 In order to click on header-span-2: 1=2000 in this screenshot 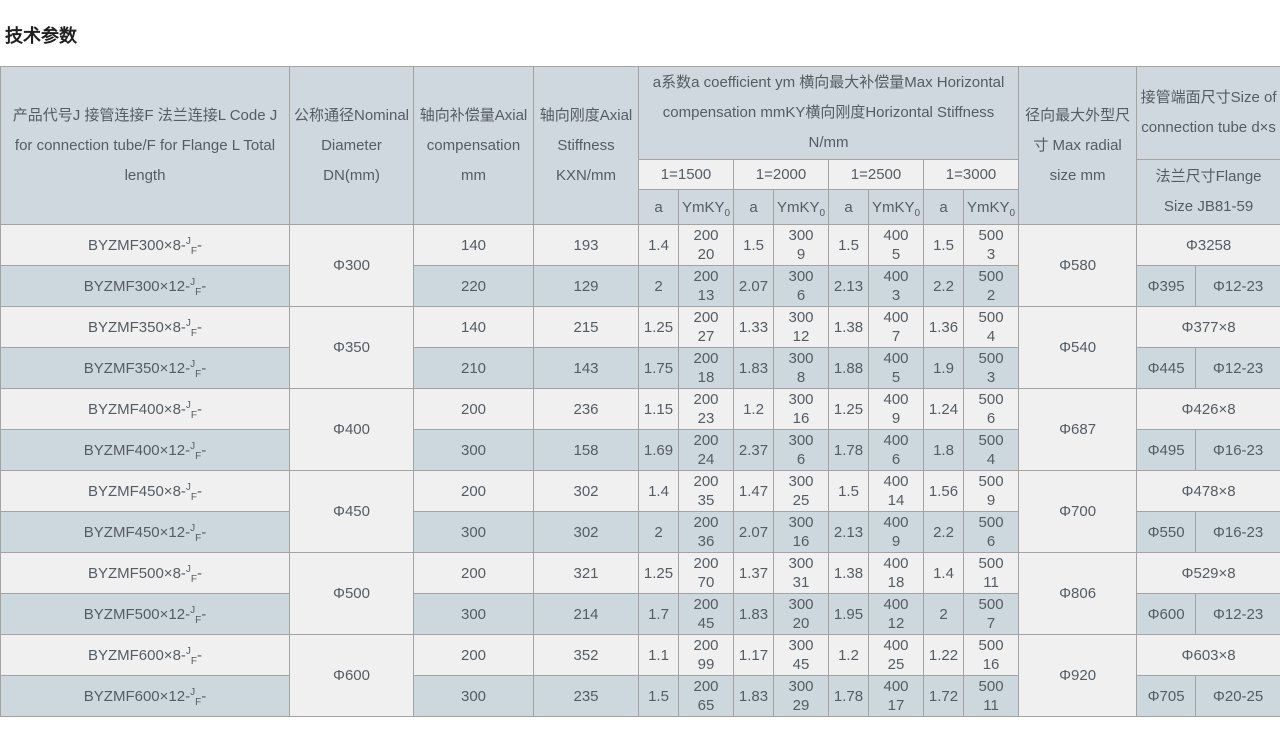, I will do `click(781, 174)`.